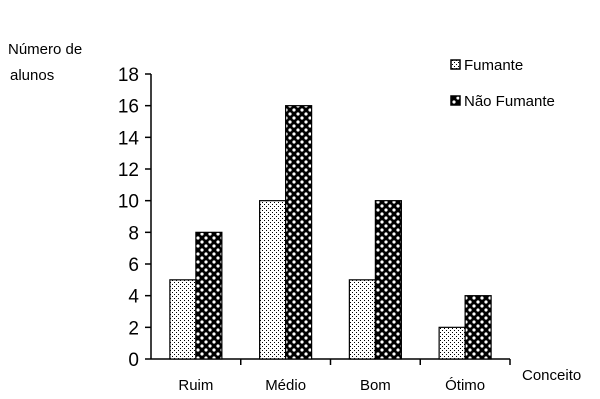 This screenshot has width=600, height=399. What do you see at coordinates (133, 297) in the screenshot?
I see `y-tick-label: 4` at bounding box center [133, 297].